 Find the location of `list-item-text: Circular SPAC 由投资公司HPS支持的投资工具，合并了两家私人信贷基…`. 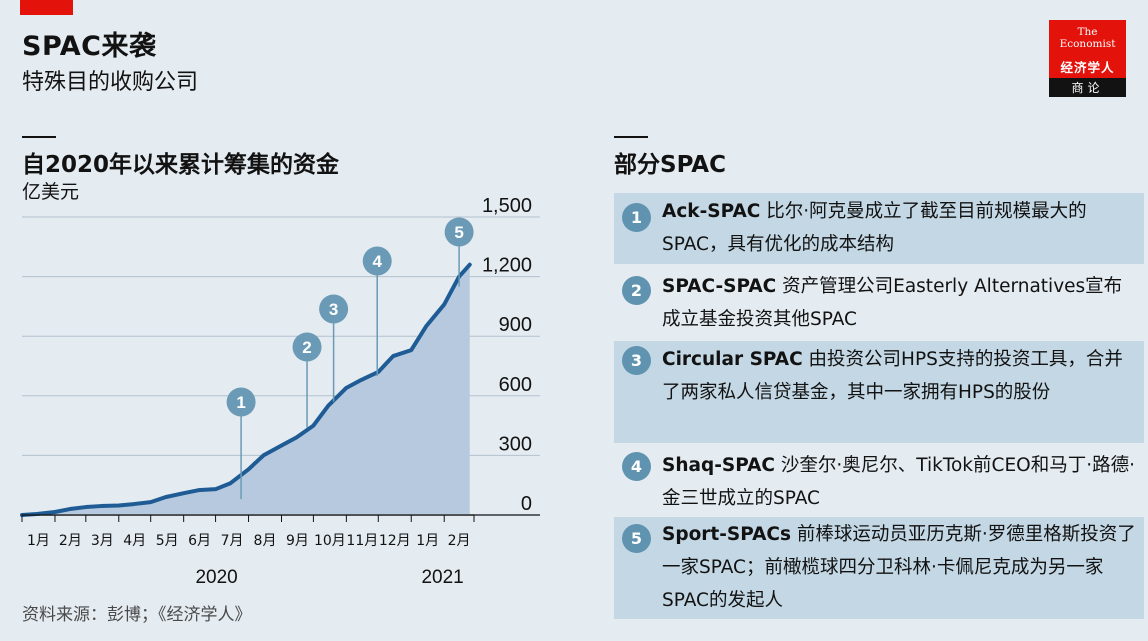

list-item-text: Circular SPAC 由投资公司HPS支持的投资工具，合并了两家私人信贷基… is located at coordinates (899, 376).